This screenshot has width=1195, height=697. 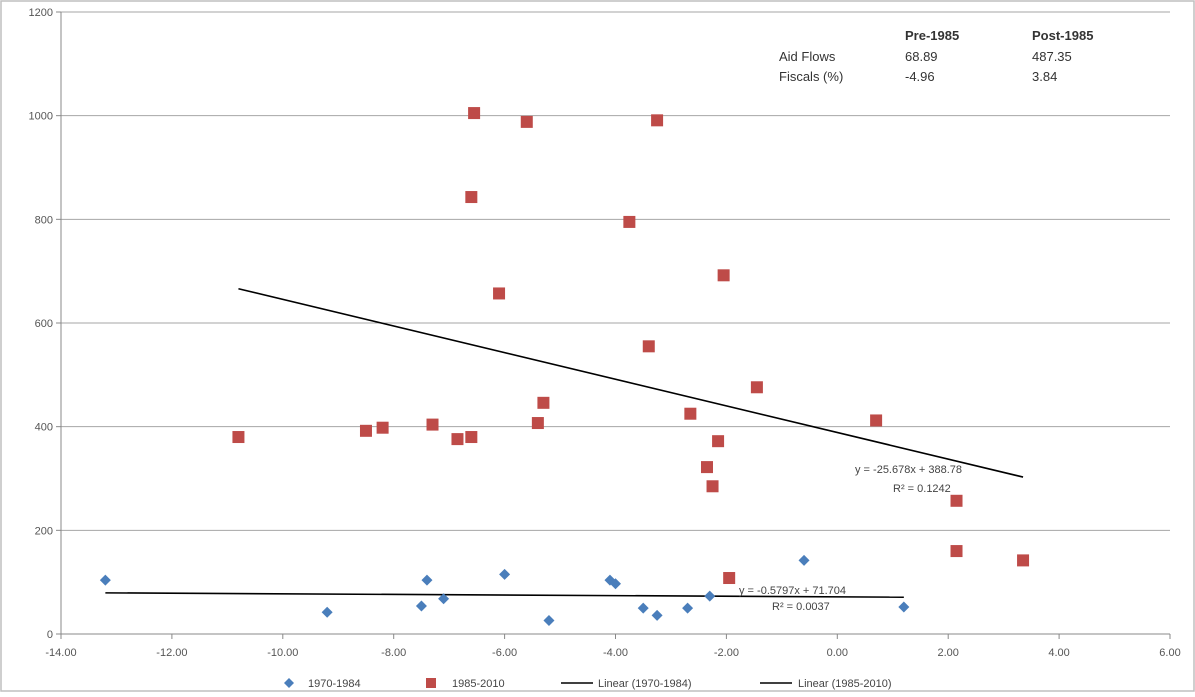 I want to click on r2-1985-2010: R² = 0.1242, so click(x=922, y=489).